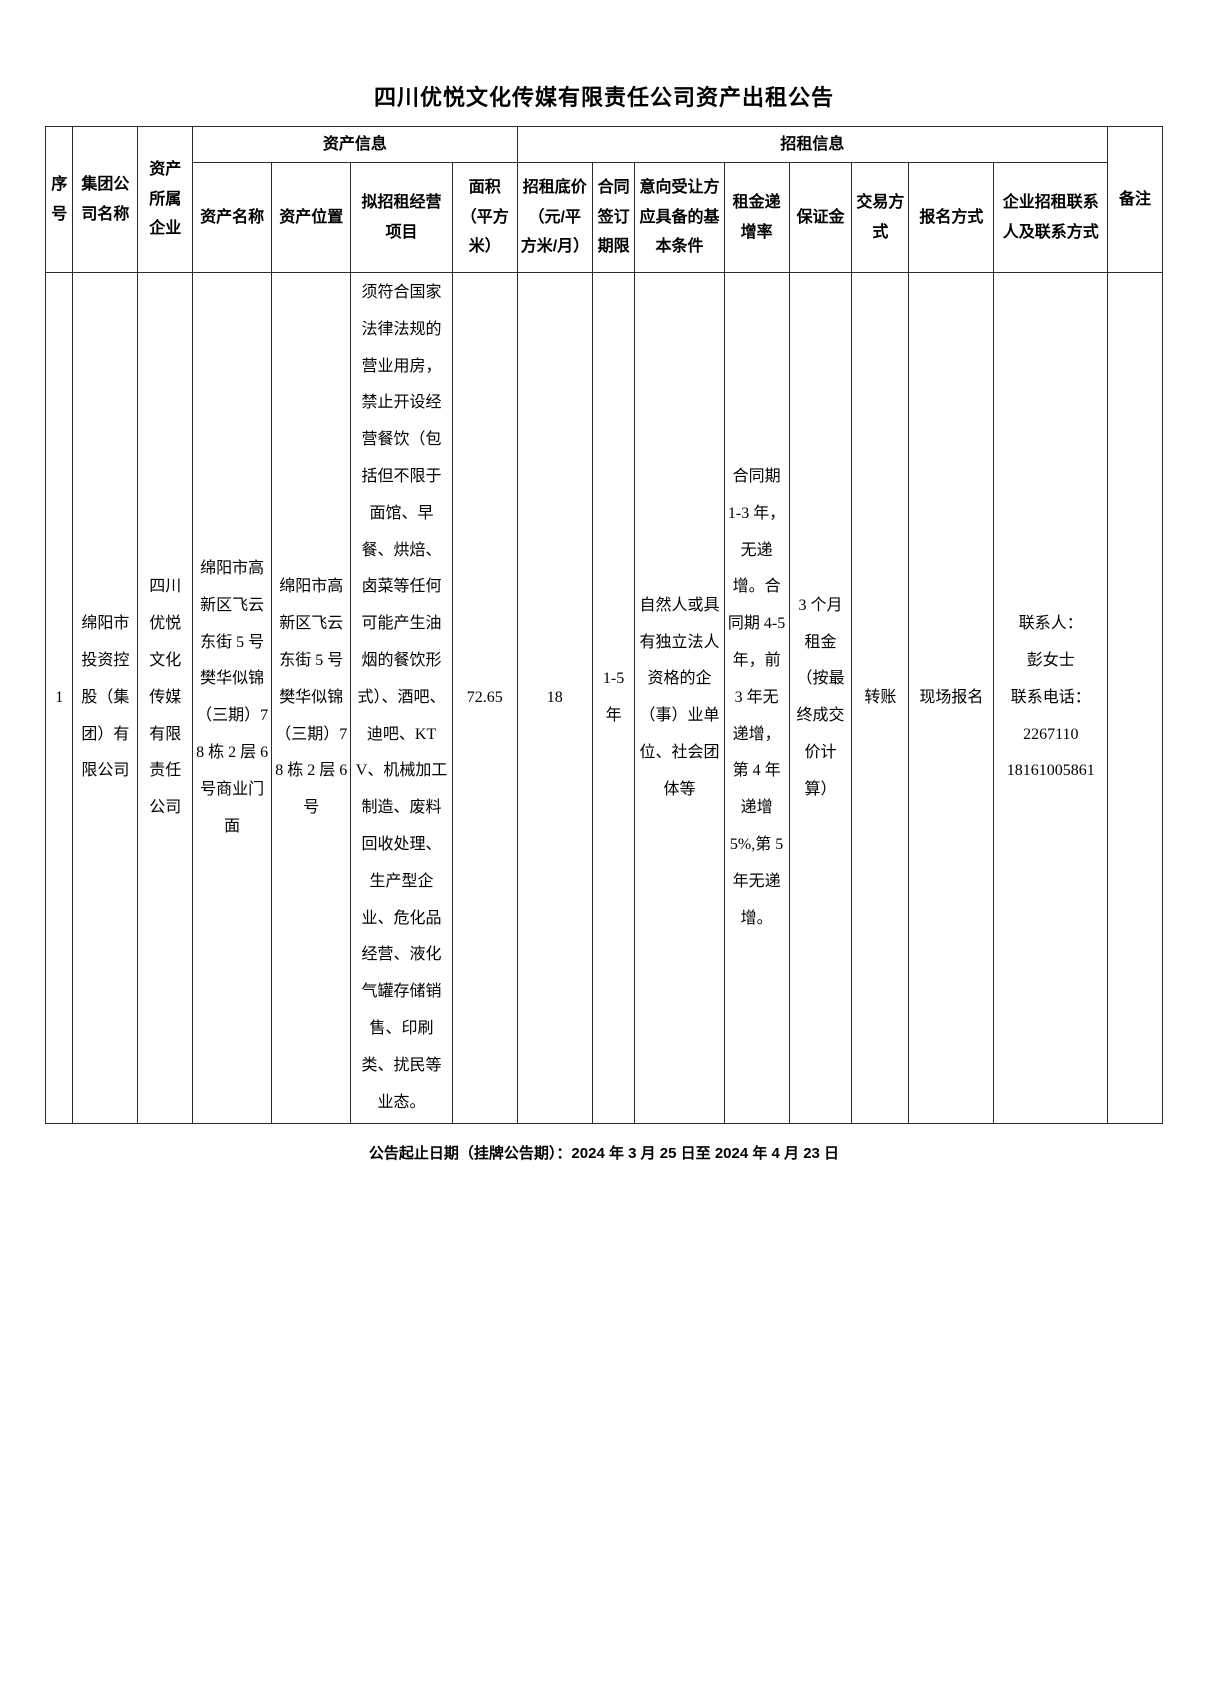  I want to click on cell-deposit: 3 个月租金（按最终成交价计算）, so click(820, 698).